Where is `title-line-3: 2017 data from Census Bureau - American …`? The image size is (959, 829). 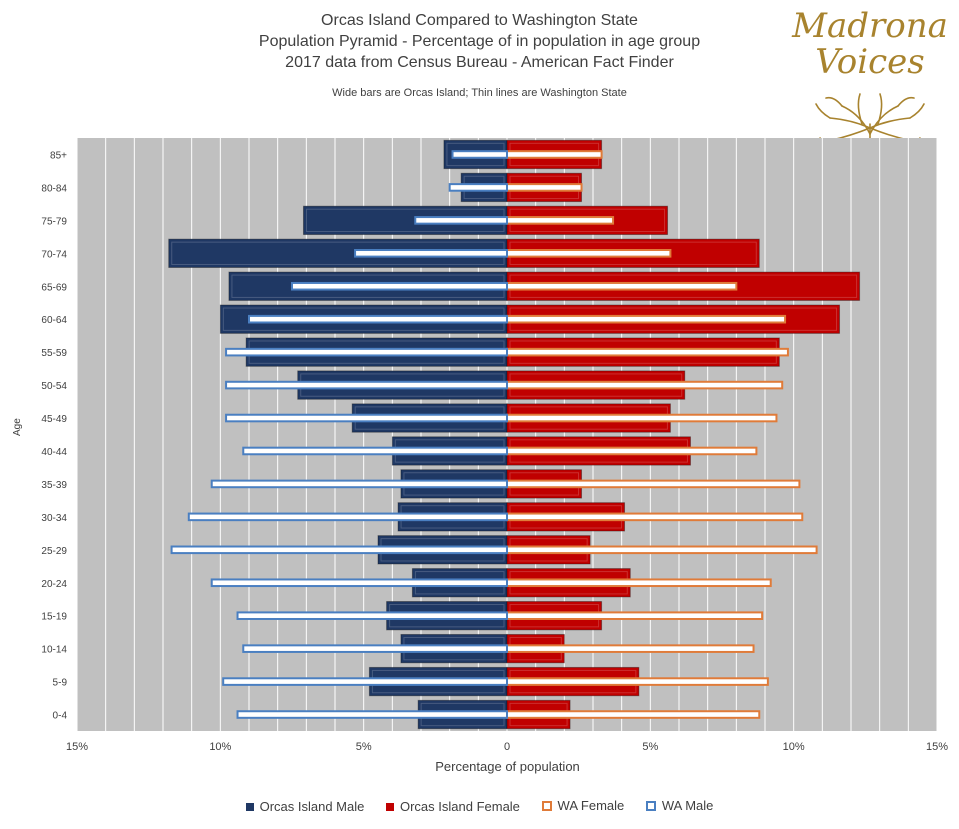
title-line-3: 2017 data from Census Bureau - American … is located at coordinates (479, 62).